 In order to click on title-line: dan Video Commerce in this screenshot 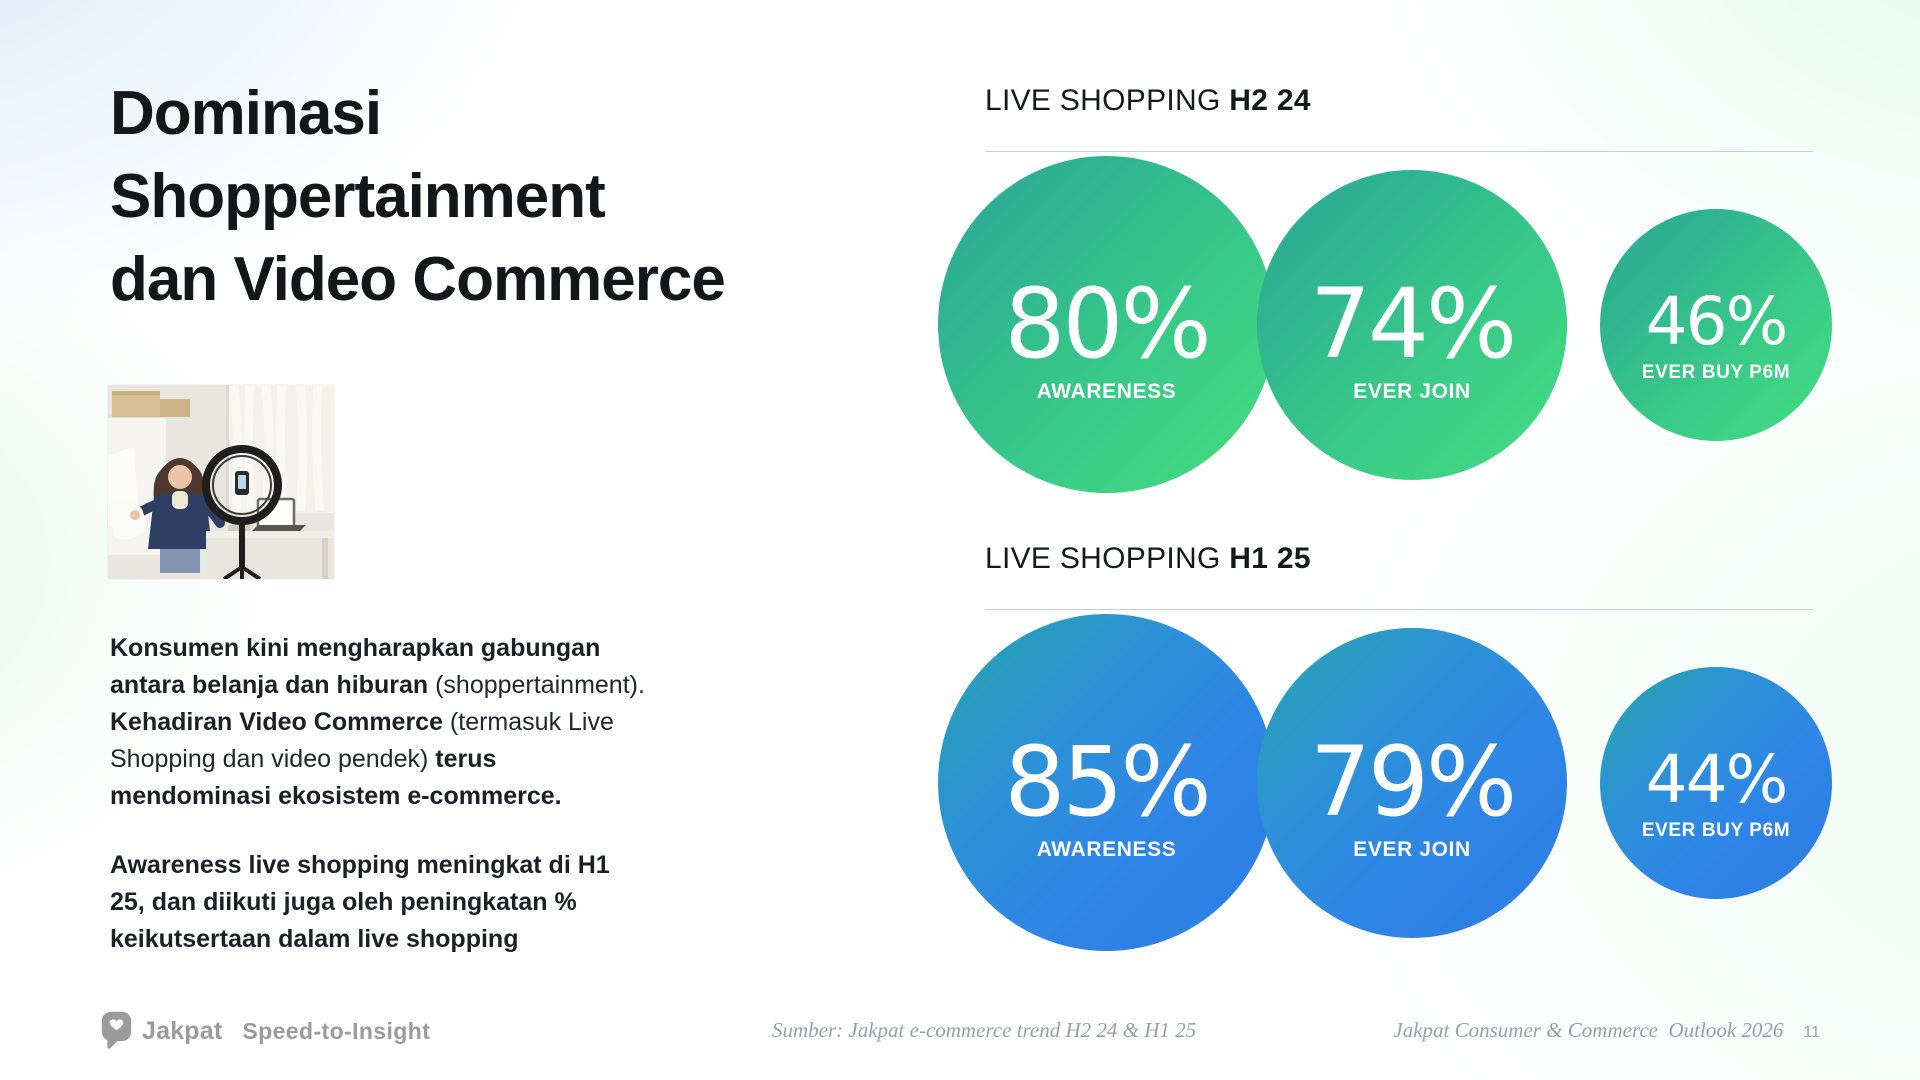, I will do `click(418, 279)`.